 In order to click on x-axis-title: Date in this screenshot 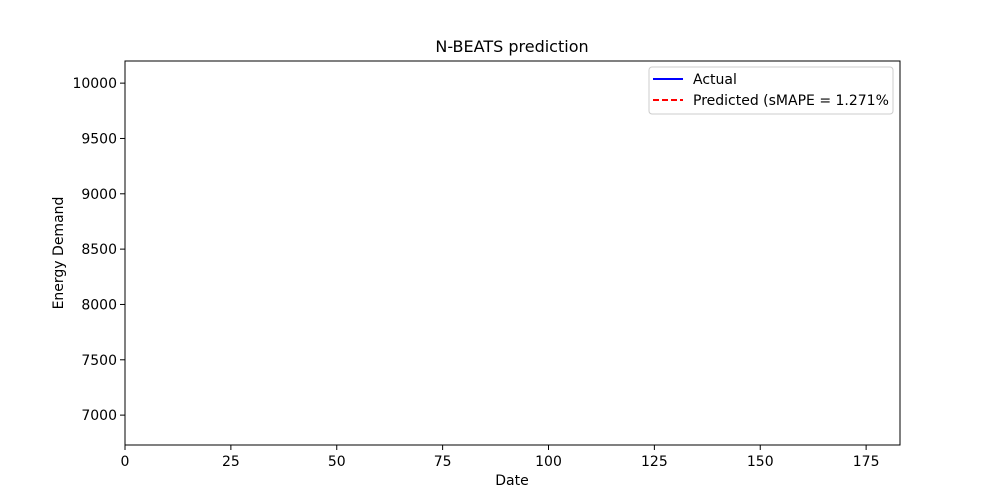, I will do `click(511, 481)`.